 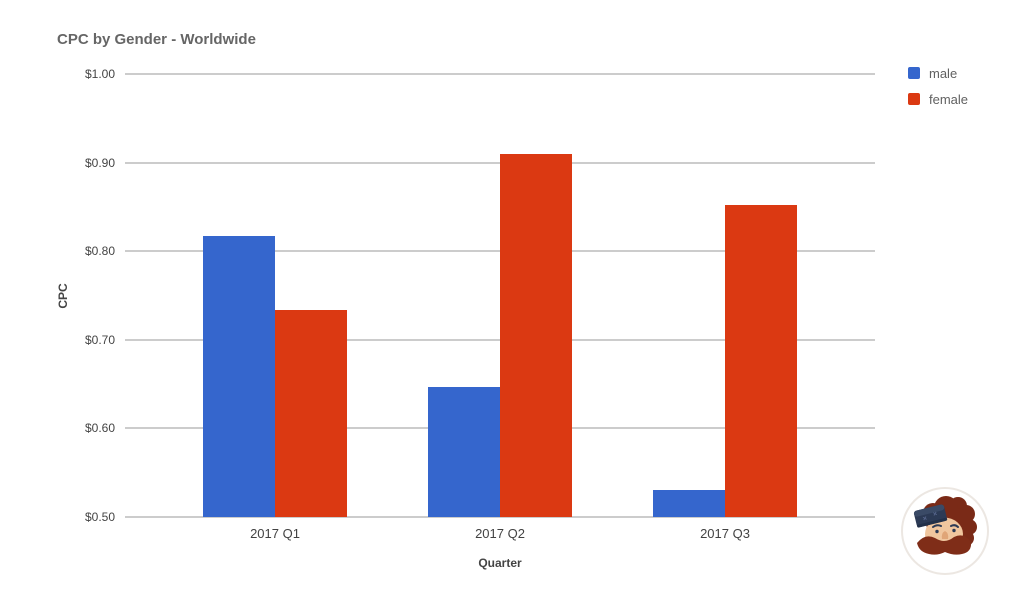 What do you see at coordinates (99, 74) in the screenshot?
I see `y-tick-label: $1.00` at bounding box center [99, 74].